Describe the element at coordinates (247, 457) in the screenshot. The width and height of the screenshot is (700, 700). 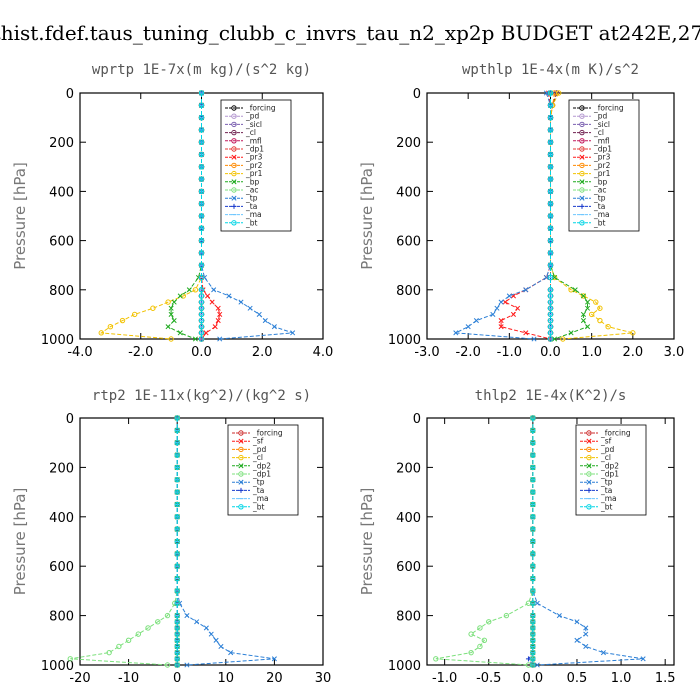
I see `legend-item: _cl` at that location.